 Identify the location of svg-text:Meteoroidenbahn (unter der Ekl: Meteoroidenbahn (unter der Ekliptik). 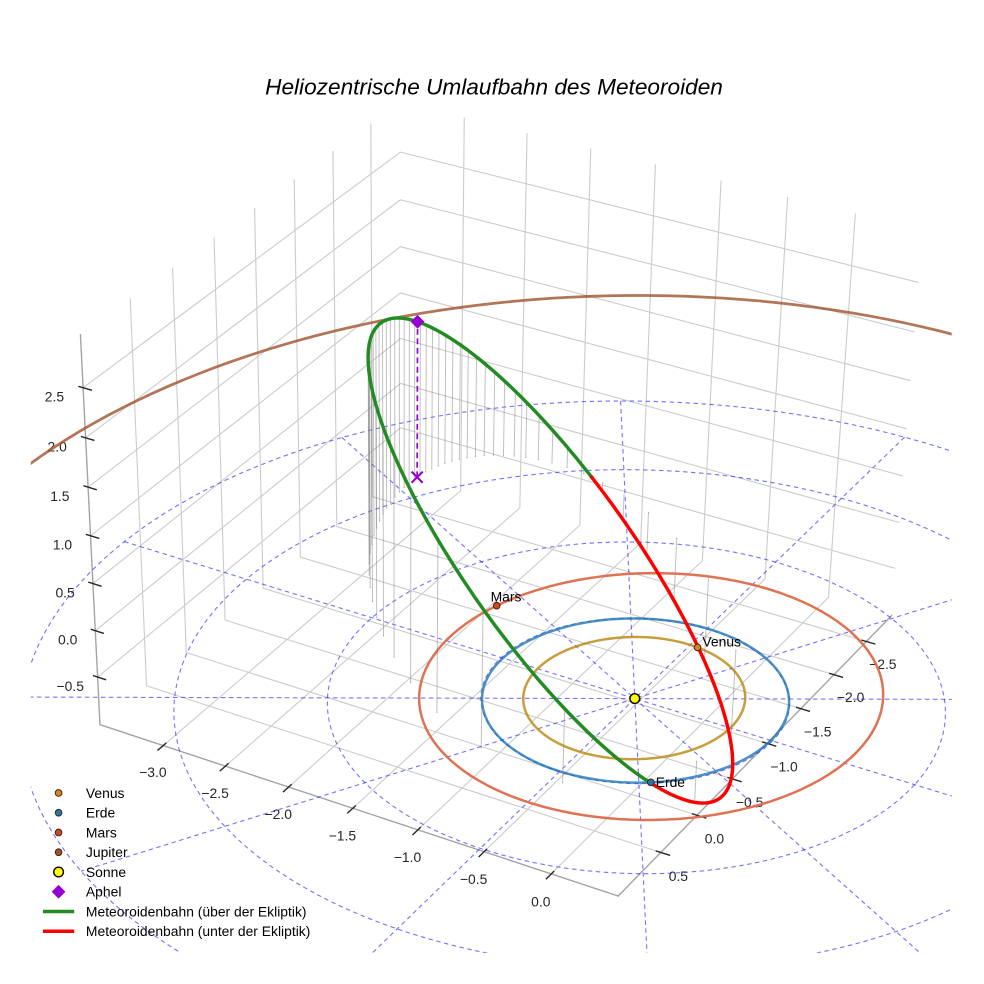
(198, 931).